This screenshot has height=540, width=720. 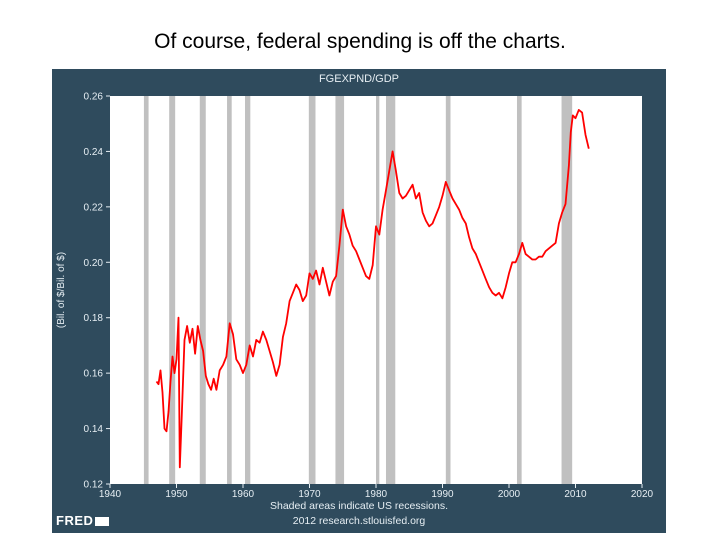 What do you see at coordinates (94, 485) in the screenshot?
I see `y-tick-label: 0.12` at bounding box center [94, 485].